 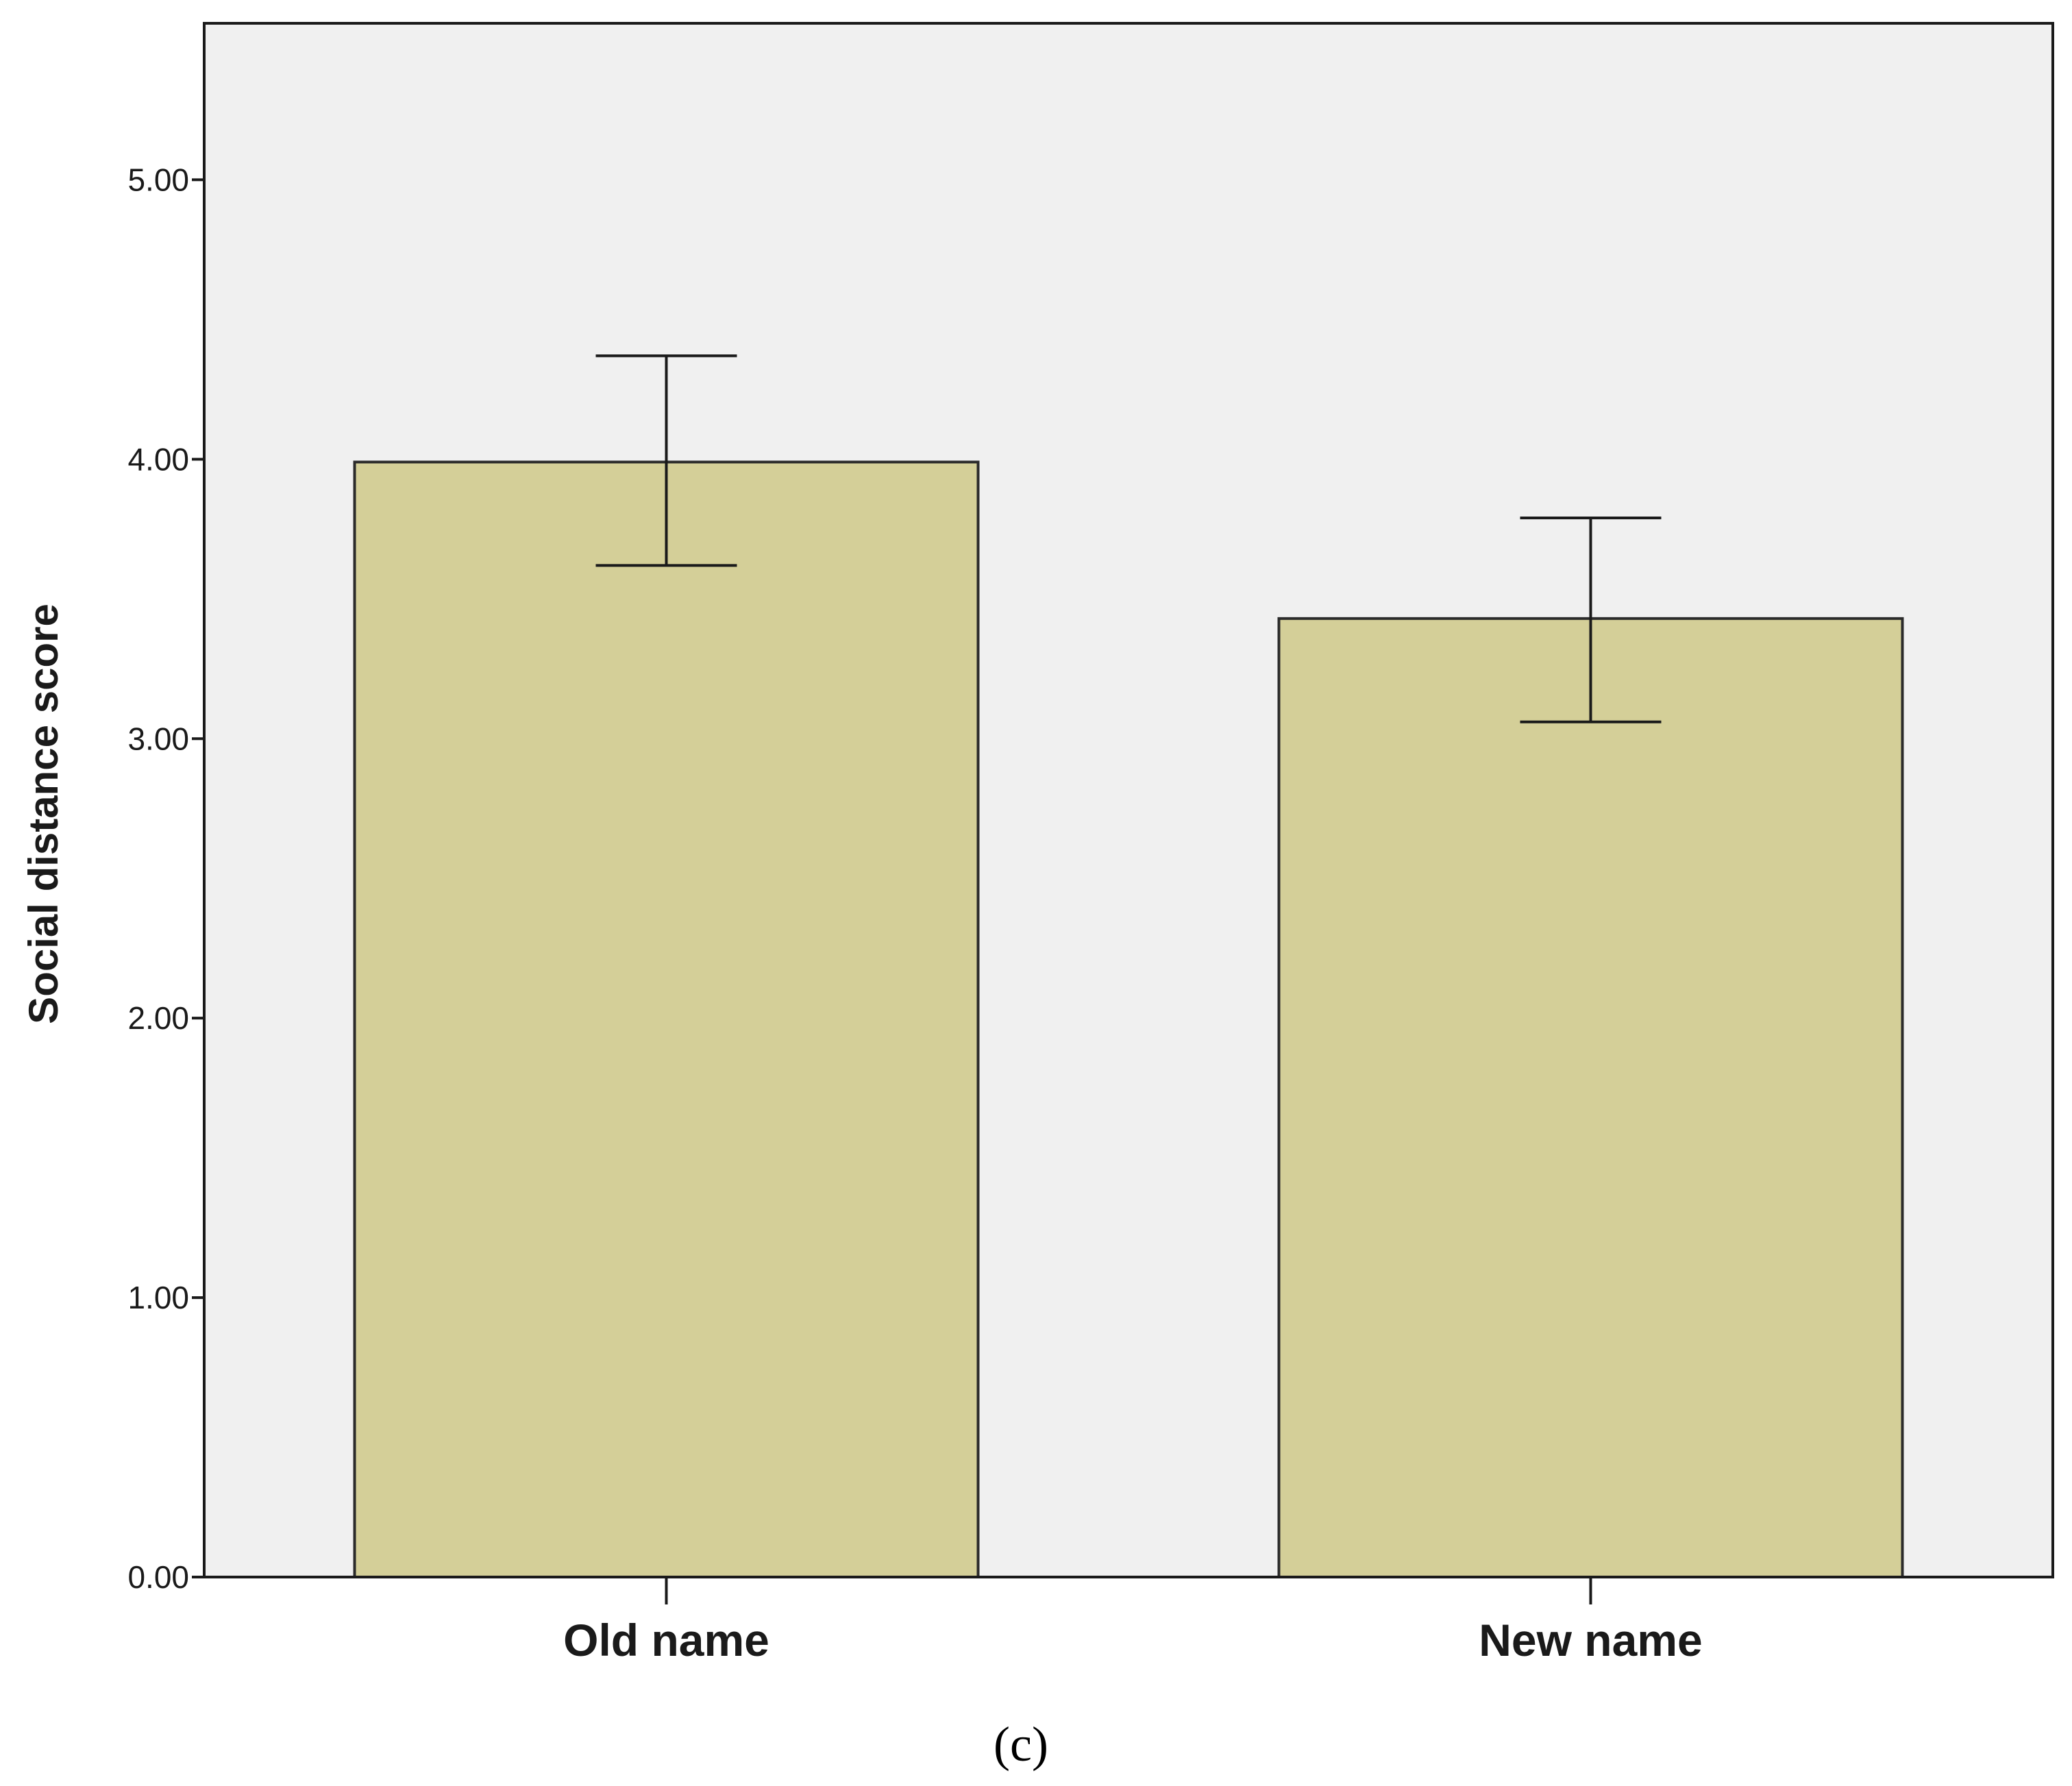 What do you see at coordinates (666, 460) in the screenshot?
I see `error-bar-old-name` at bounding box center [666, 460].